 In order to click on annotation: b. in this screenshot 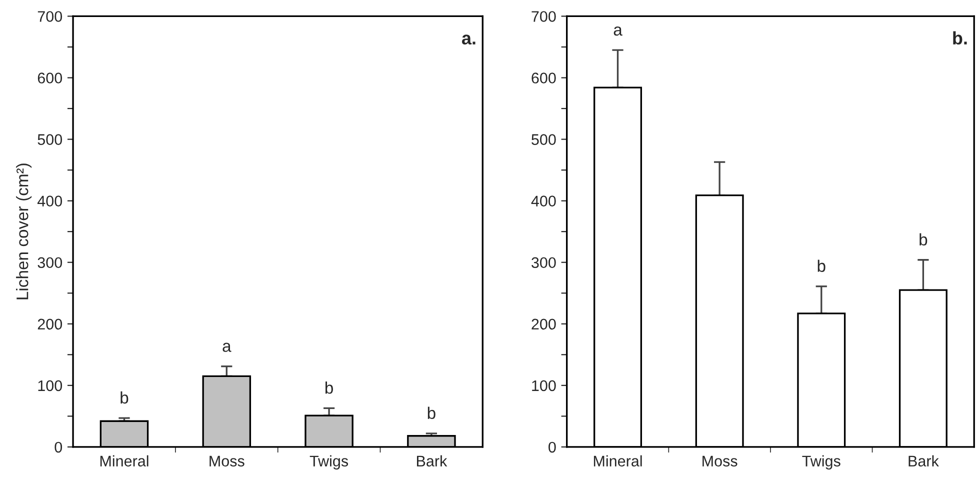, I will do `click(960, 38)`.